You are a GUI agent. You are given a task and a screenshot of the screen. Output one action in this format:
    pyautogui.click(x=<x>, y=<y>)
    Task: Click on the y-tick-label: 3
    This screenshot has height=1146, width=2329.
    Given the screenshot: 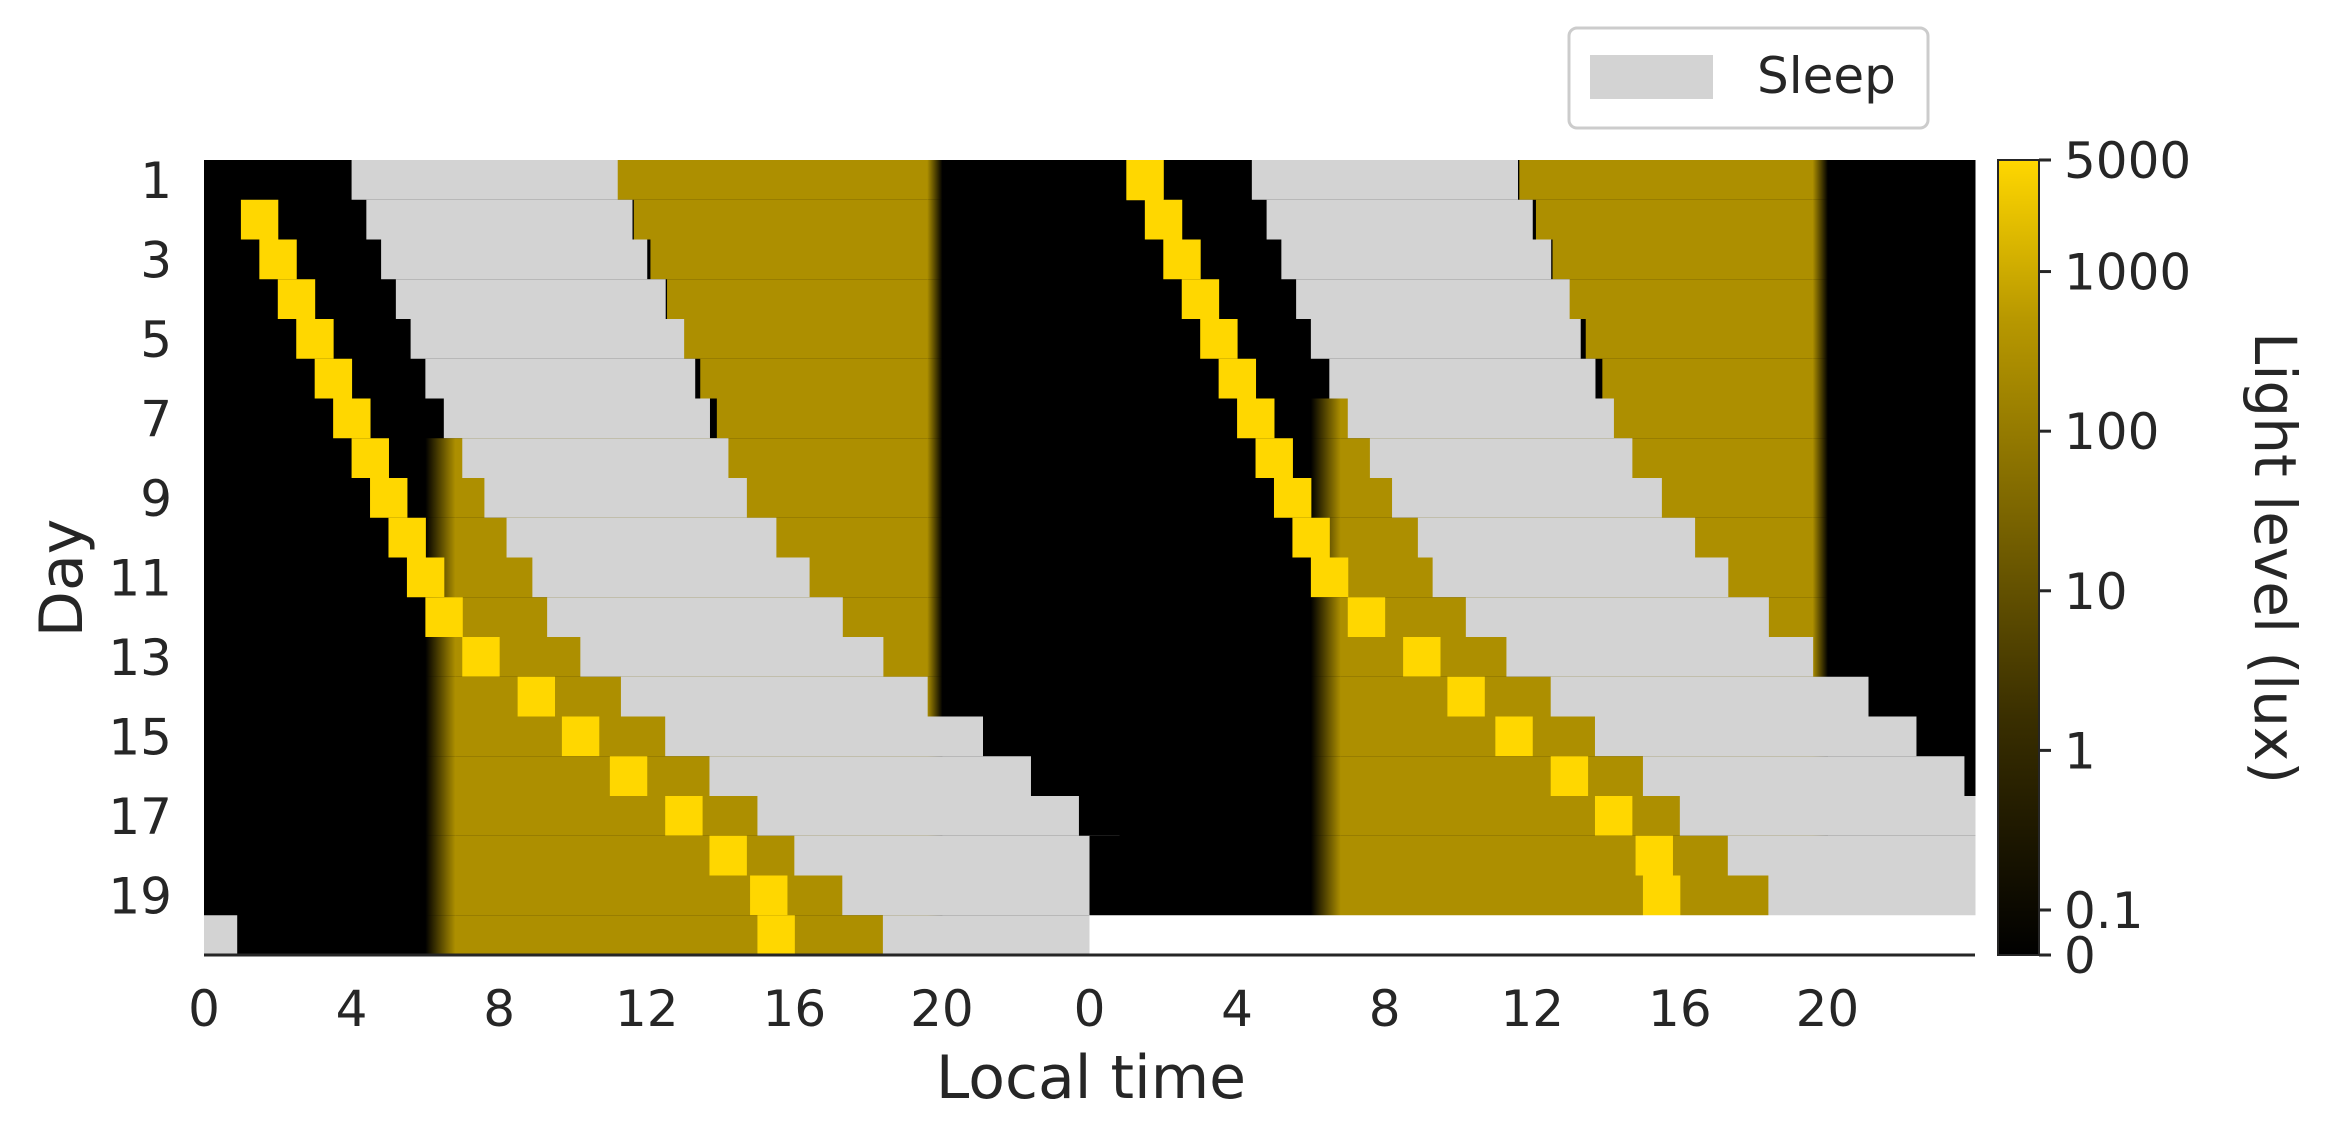 What is the action you would take?
    pyautogui.click(x=156, y=260)
    